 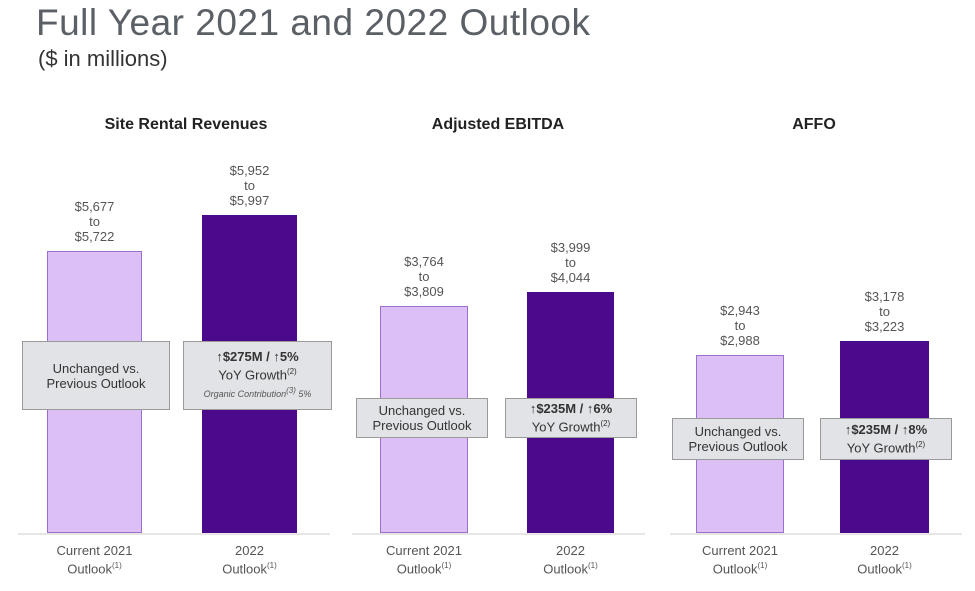 I want to click on data-label-line: $5,722, so click(x=94, y=236).